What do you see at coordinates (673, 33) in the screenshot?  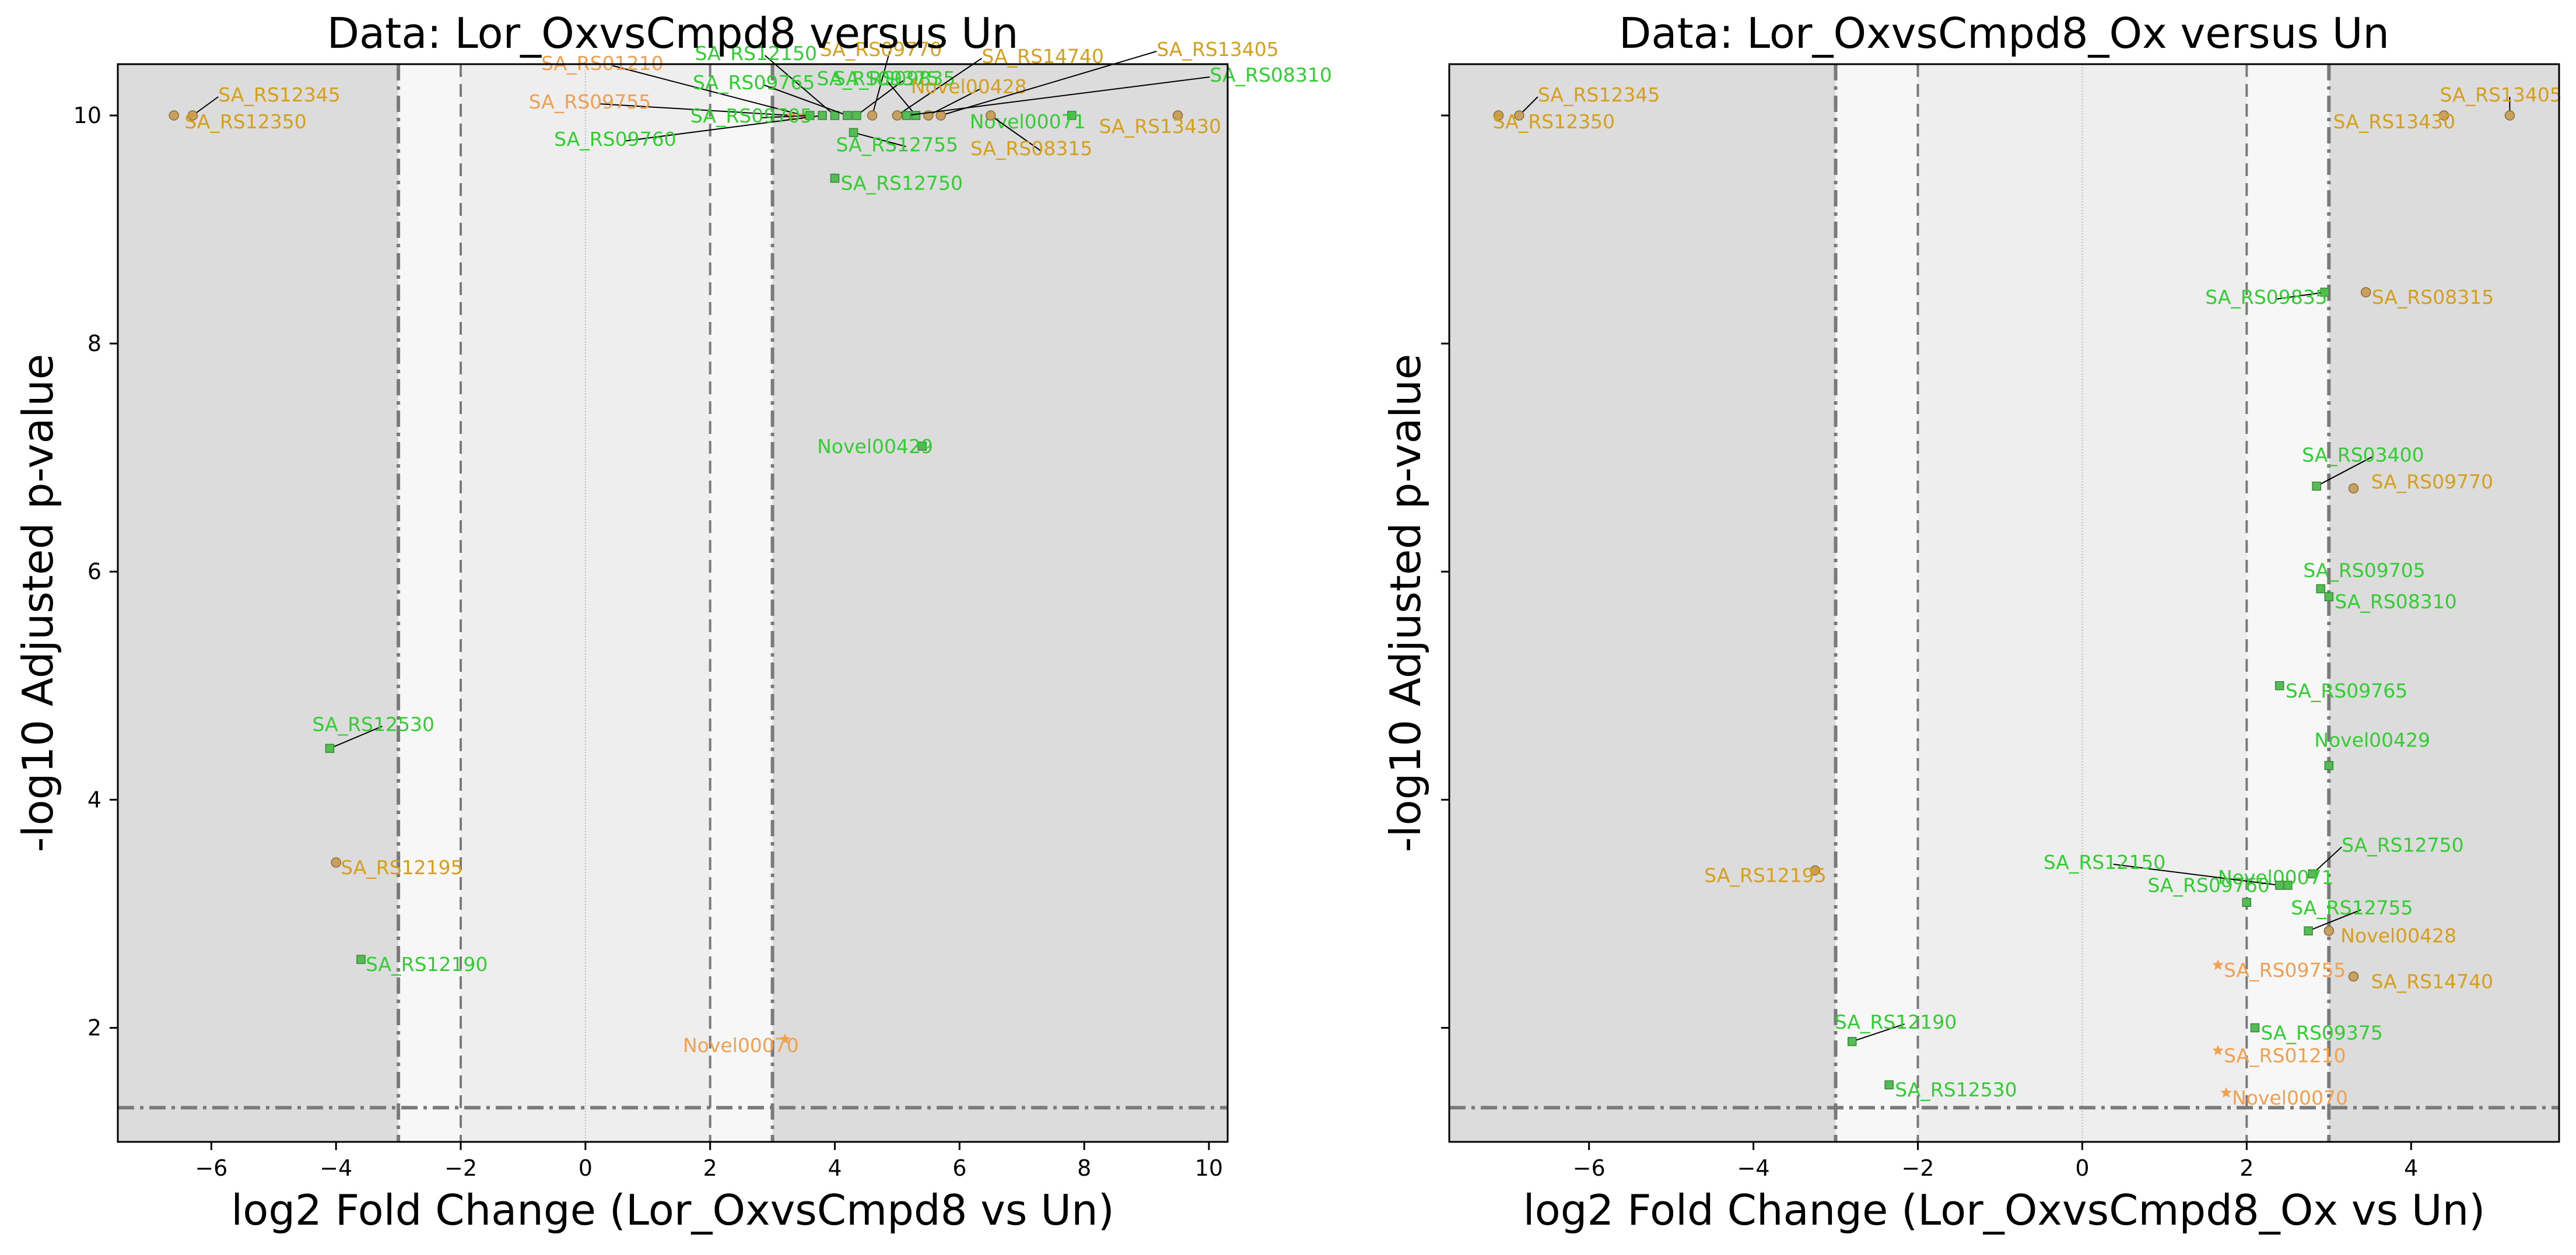 I see `chart-title: Data: Lor_OxvsCmpd8 versus Un` at bounding box center [673, 33].